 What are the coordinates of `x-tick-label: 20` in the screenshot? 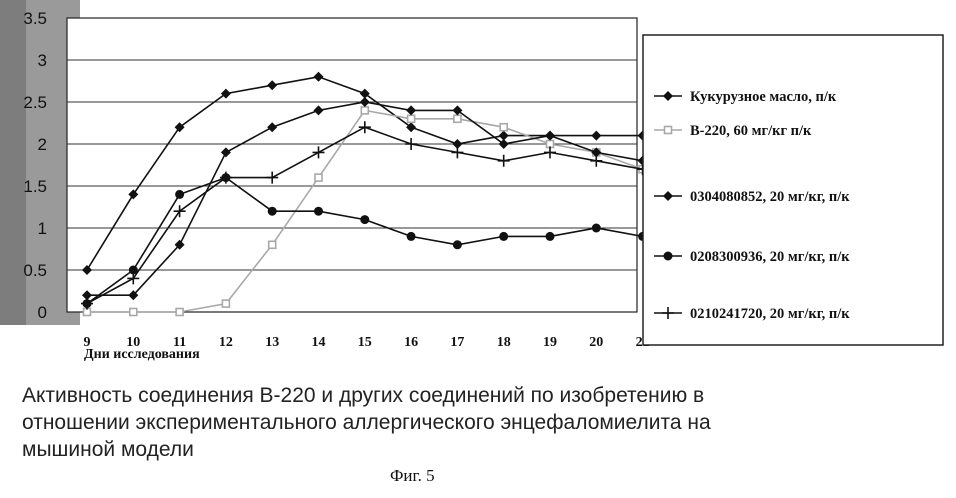 It's located at (596, 342).